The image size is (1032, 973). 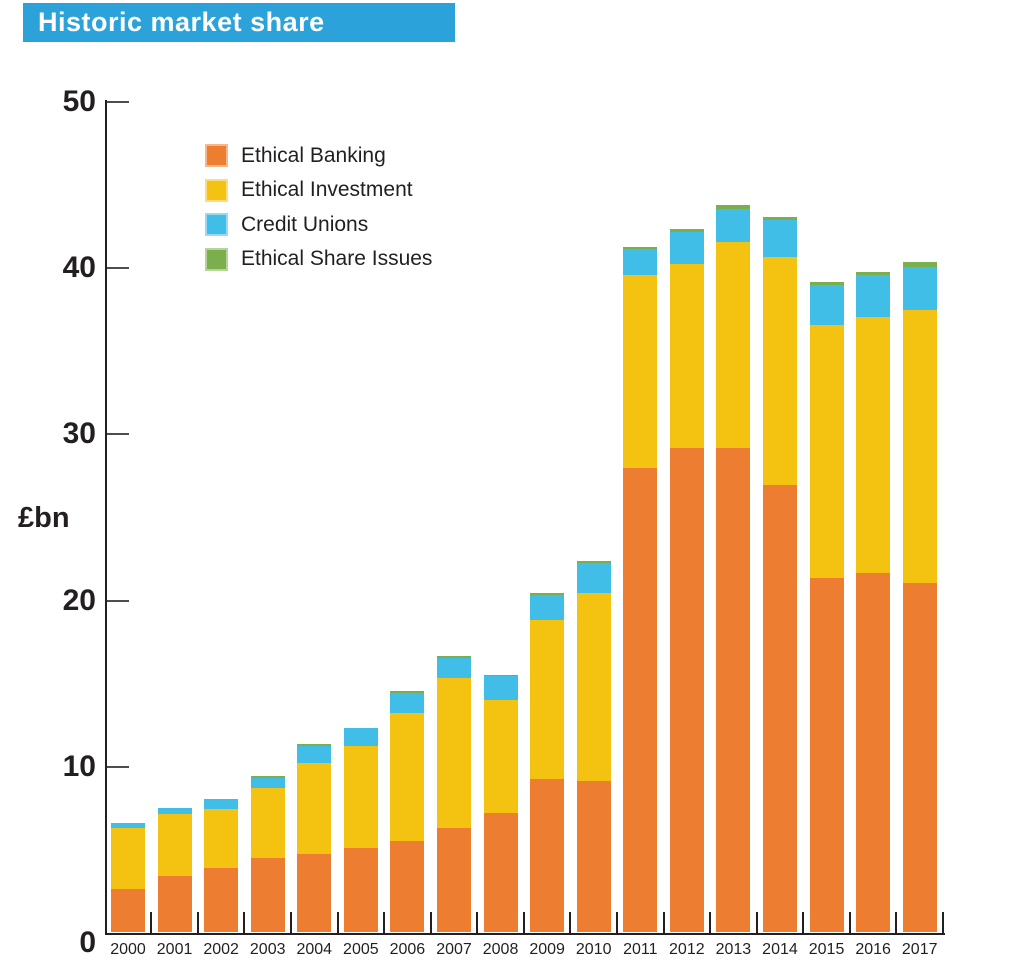 What do you see at coordinates (305, 224) in the screenshot?
I see `legend-label-credit-unions: Credit Unions` at bounding box center [305, 224].